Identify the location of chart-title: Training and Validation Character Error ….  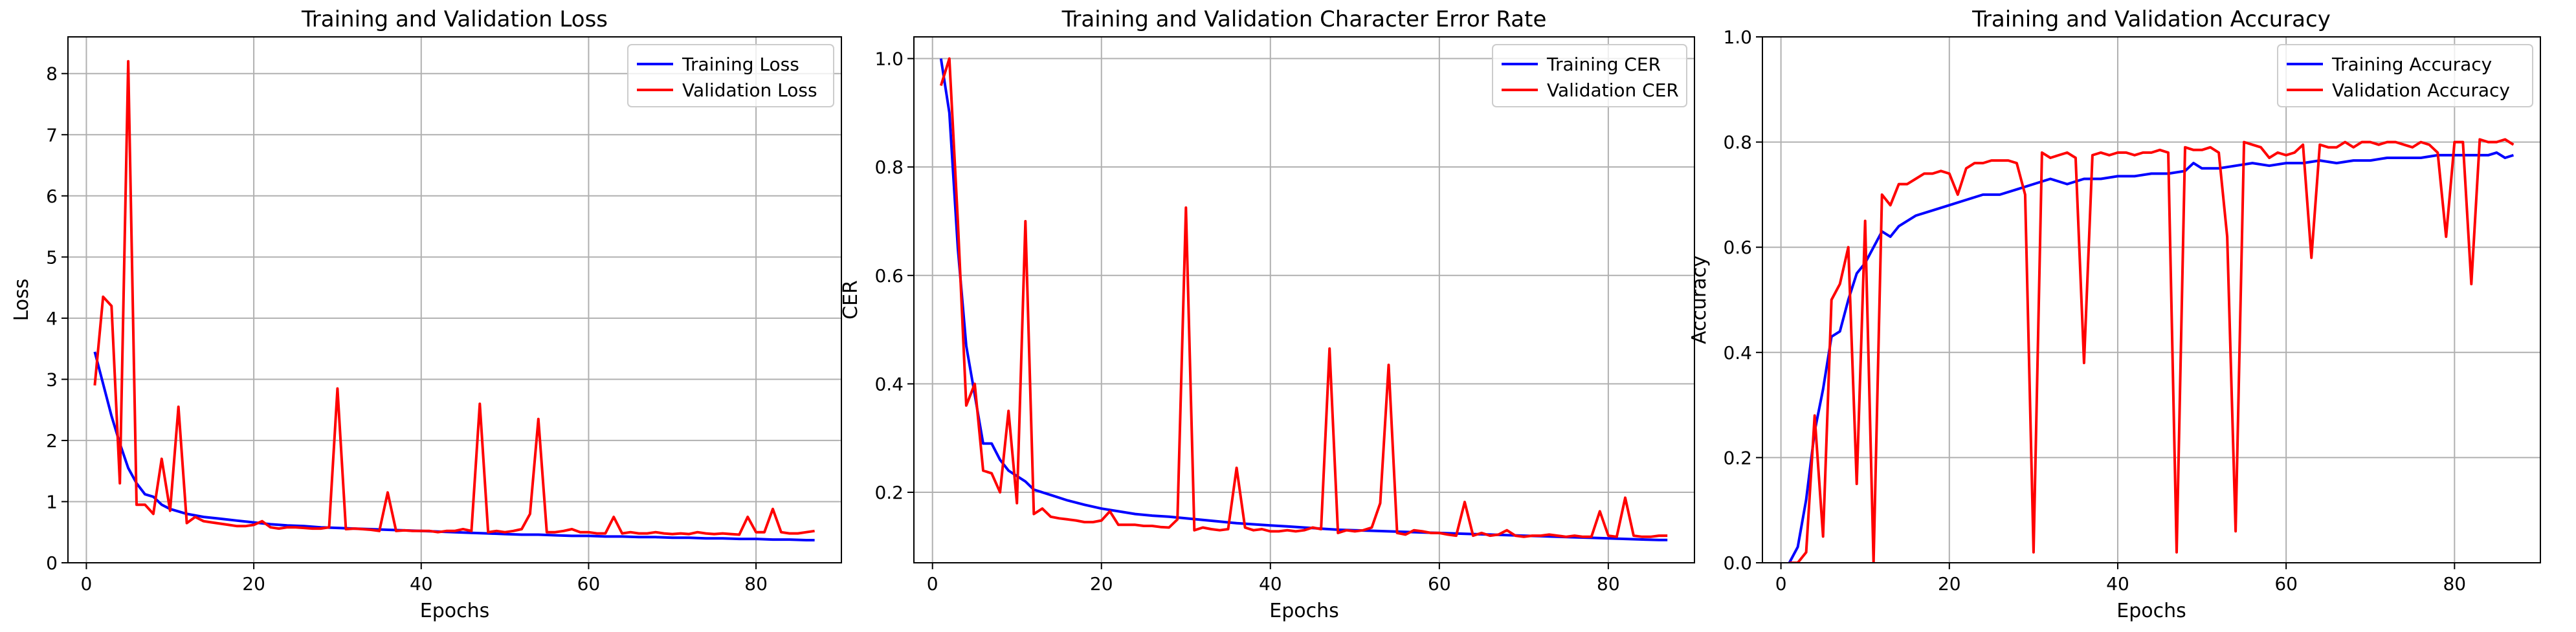
(1304, 19).